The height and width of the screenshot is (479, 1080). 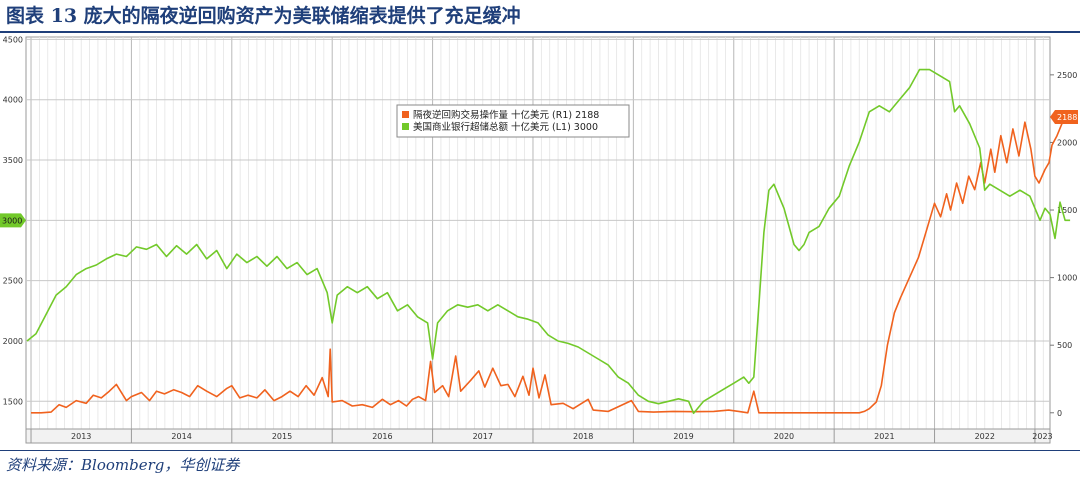 I want to click on legend-entry: 美国商业银行超储总额 十亿美元 (L1) 3000, so click(x=505, y=127).